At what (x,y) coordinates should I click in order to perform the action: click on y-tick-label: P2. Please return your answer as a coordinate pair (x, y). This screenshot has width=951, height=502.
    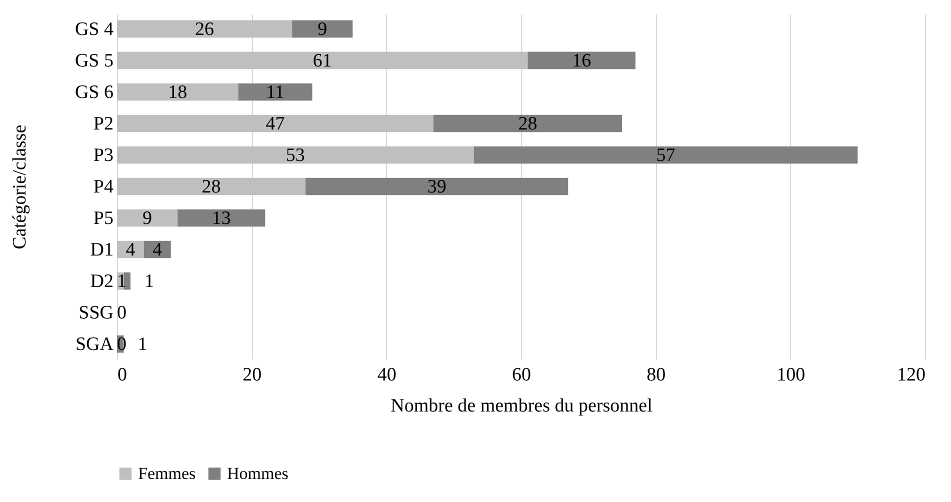
    Looking at the image, I should click on (103, 123).